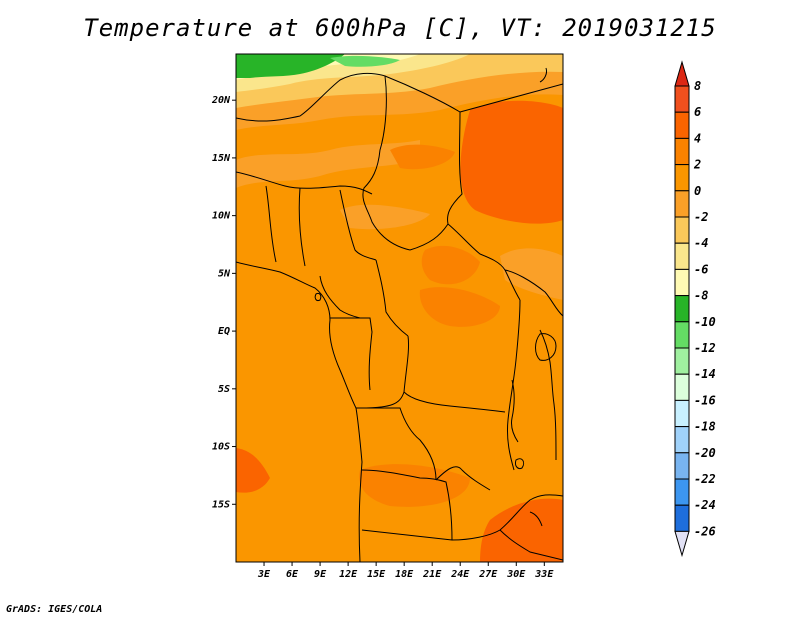 This screenshot has width=800, height=618. I want to click on lat-tick-label: 20N, so click(221, 100).